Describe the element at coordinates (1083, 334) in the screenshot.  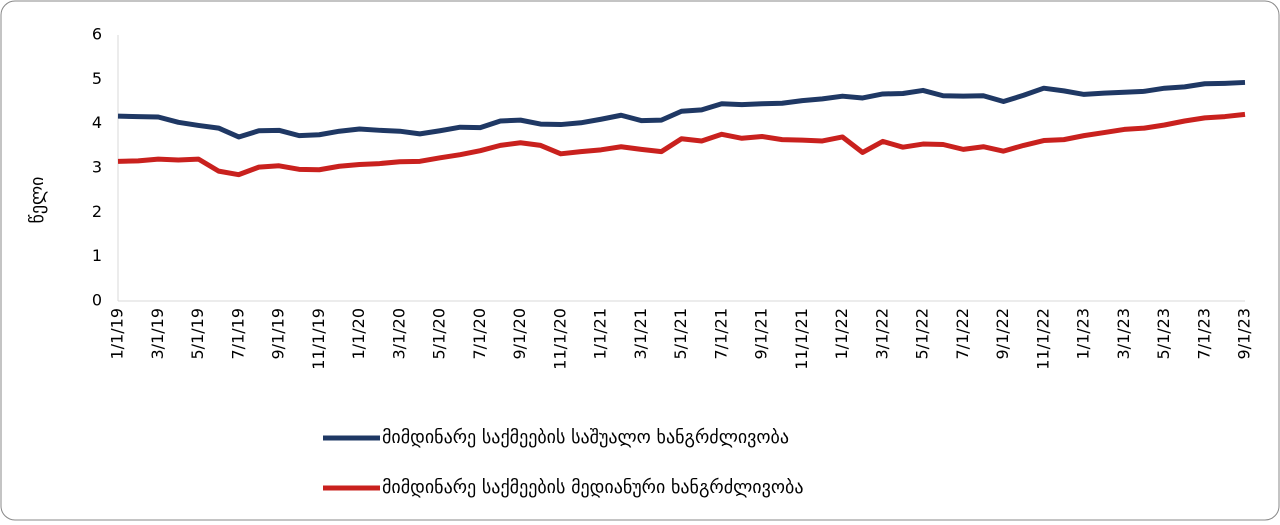
I see `x-tick-label: 1/1/23` at that location.